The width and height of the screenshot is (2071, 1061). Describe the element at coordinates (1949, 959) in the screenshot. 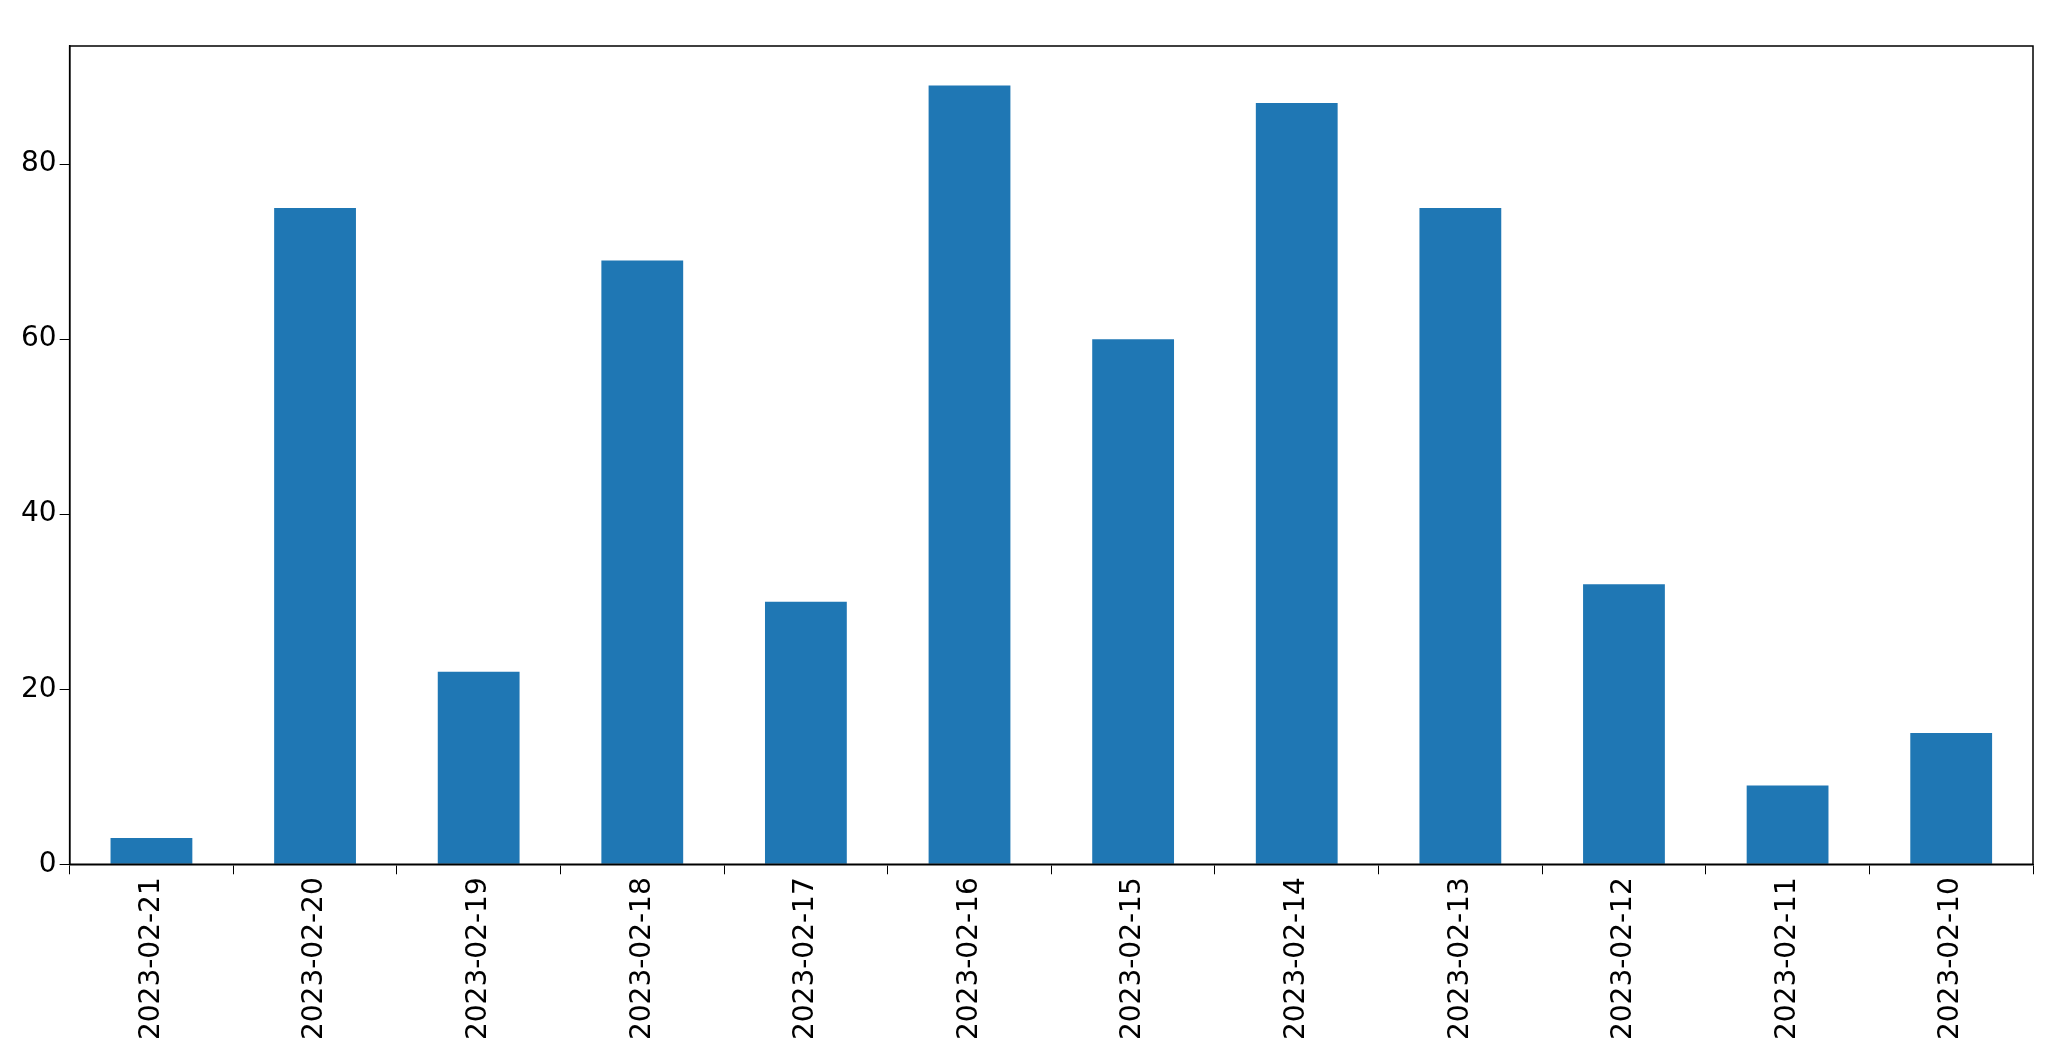

I see `x-tick-label: 2023-02-10` at that location.